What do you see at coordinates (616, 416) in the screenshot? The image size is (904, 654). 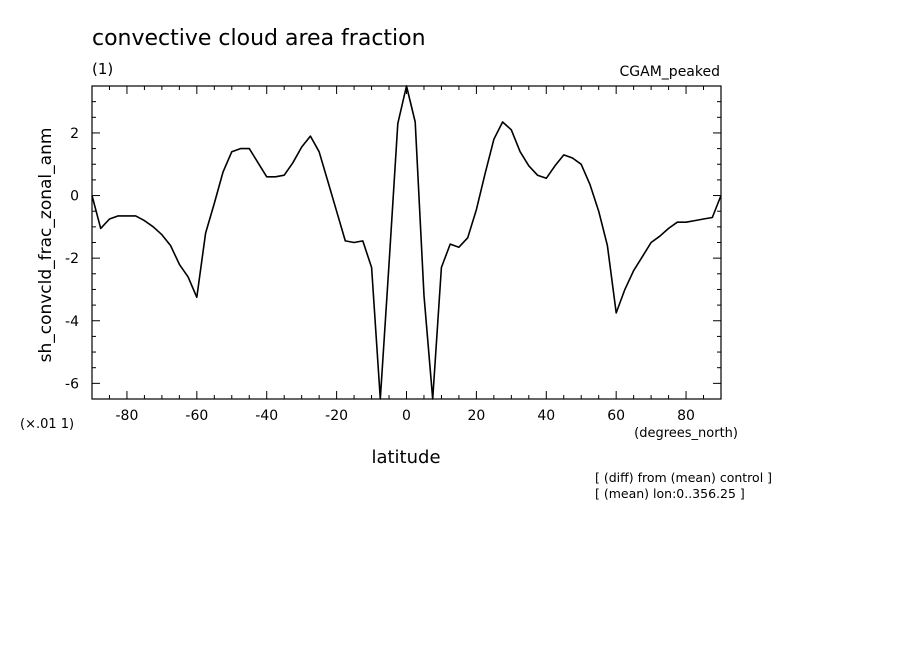 I see `x-tick-label: 60` at bounding box center [616, 416].